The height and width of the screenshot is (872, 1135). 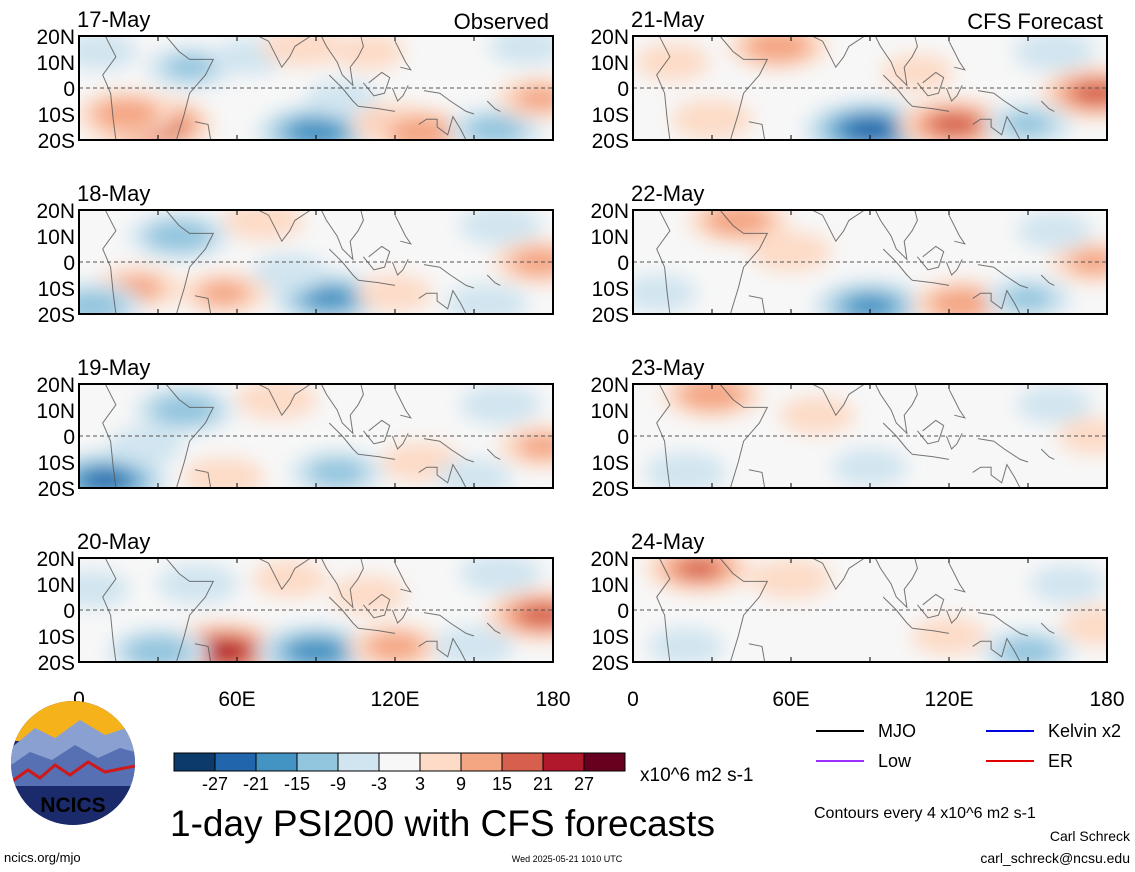 What do you see at coordinates (461, 784) in the screenshot?
I see `colorbar-tick-label: 9` at bounding box center [461, 784].